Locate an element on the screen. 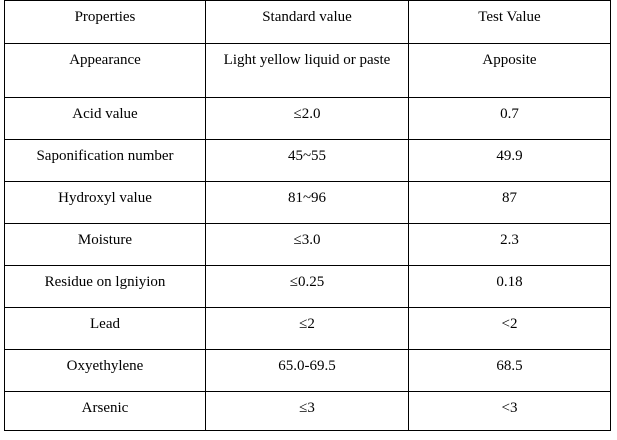 The height and width of the screenshot is (440, 617). cell-test-value: 0.18 is located at coordinates (509, 286).